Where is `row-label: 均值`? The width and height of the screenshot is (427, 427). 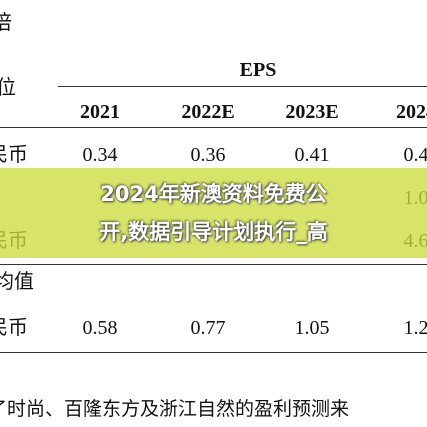 row-label: 均值 is located at coordinates (17, 282).